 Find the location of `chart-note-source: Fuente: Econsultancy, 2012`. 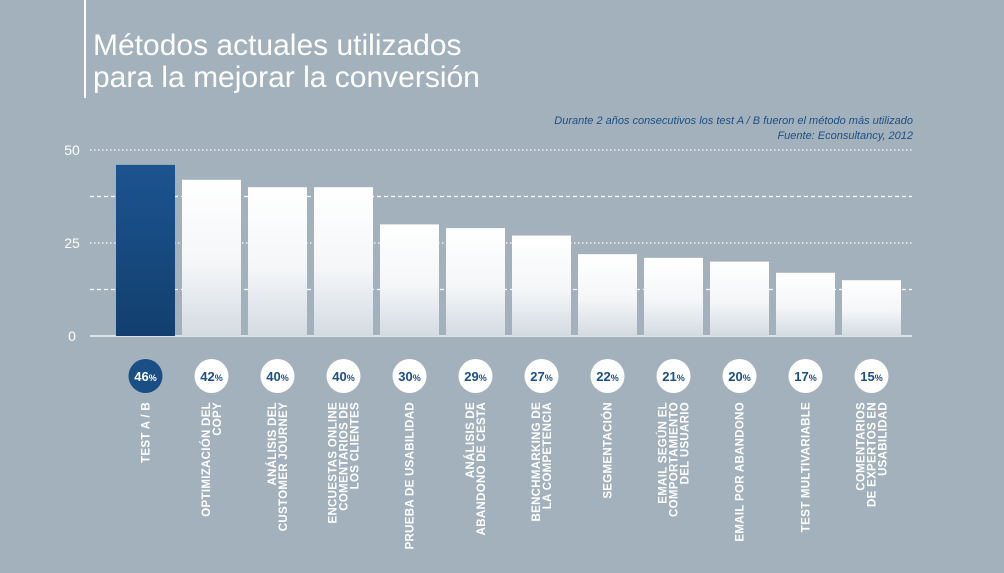

chart-note-source: Fuente: Econsultancy, 2012 is located at coordinates (845, 136).